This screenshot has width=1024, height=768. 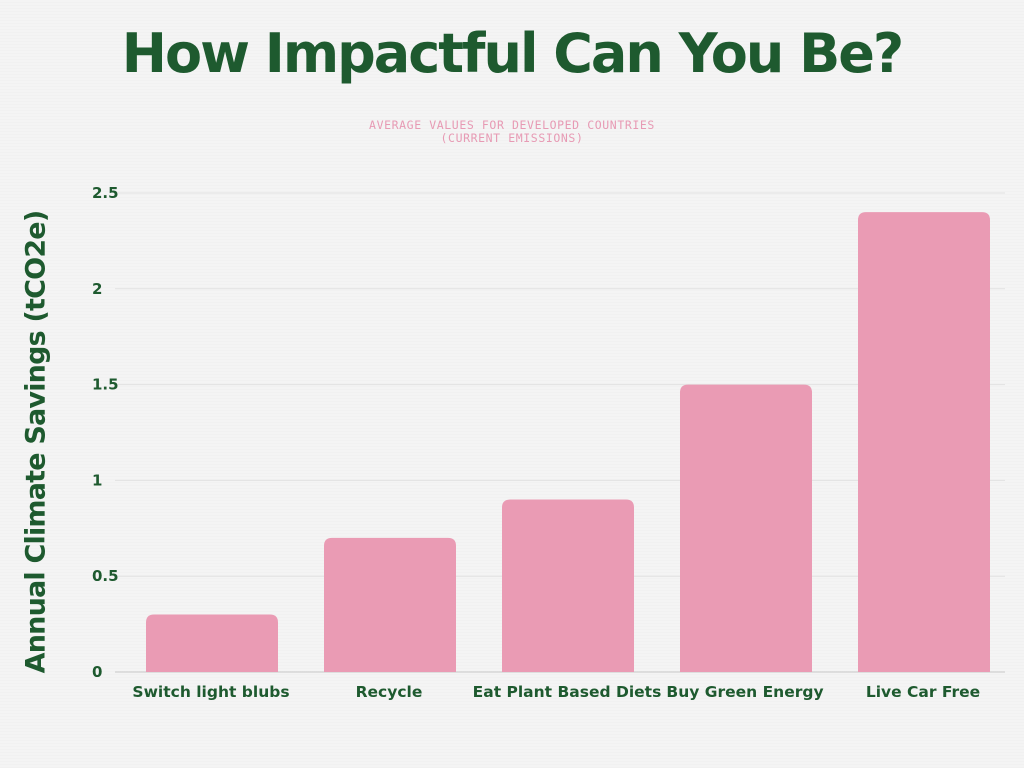 What do you see at coordinates (210, 692) in the screenshot?
I see `x-category-label: Switch light blubs` at bounding box center [210, 692].